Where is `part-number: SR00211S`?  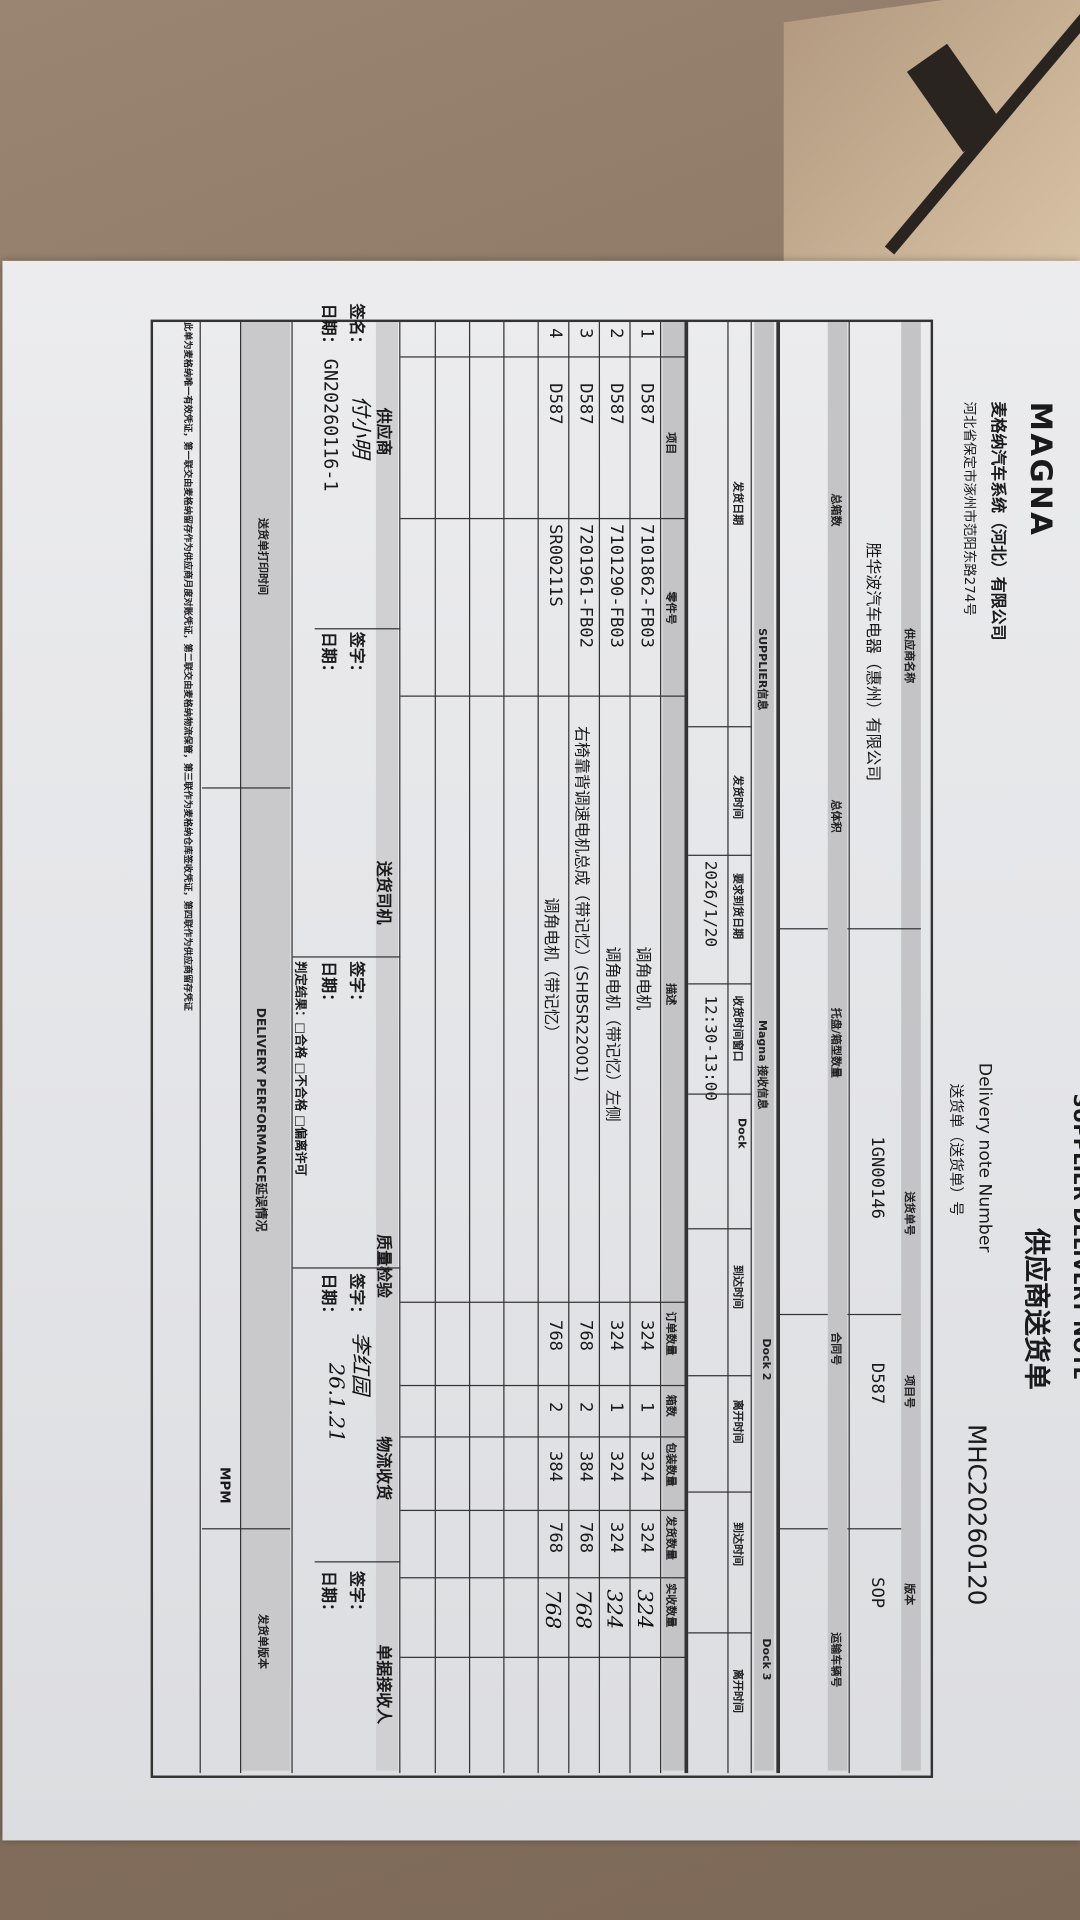
part-number: SR00211S is located at coordinates (554, 565).